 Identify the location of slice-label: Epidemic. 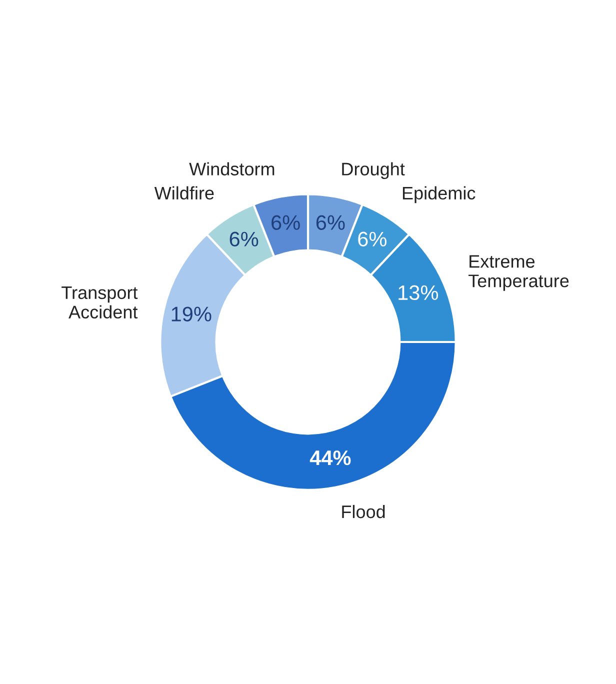
(439, 195).